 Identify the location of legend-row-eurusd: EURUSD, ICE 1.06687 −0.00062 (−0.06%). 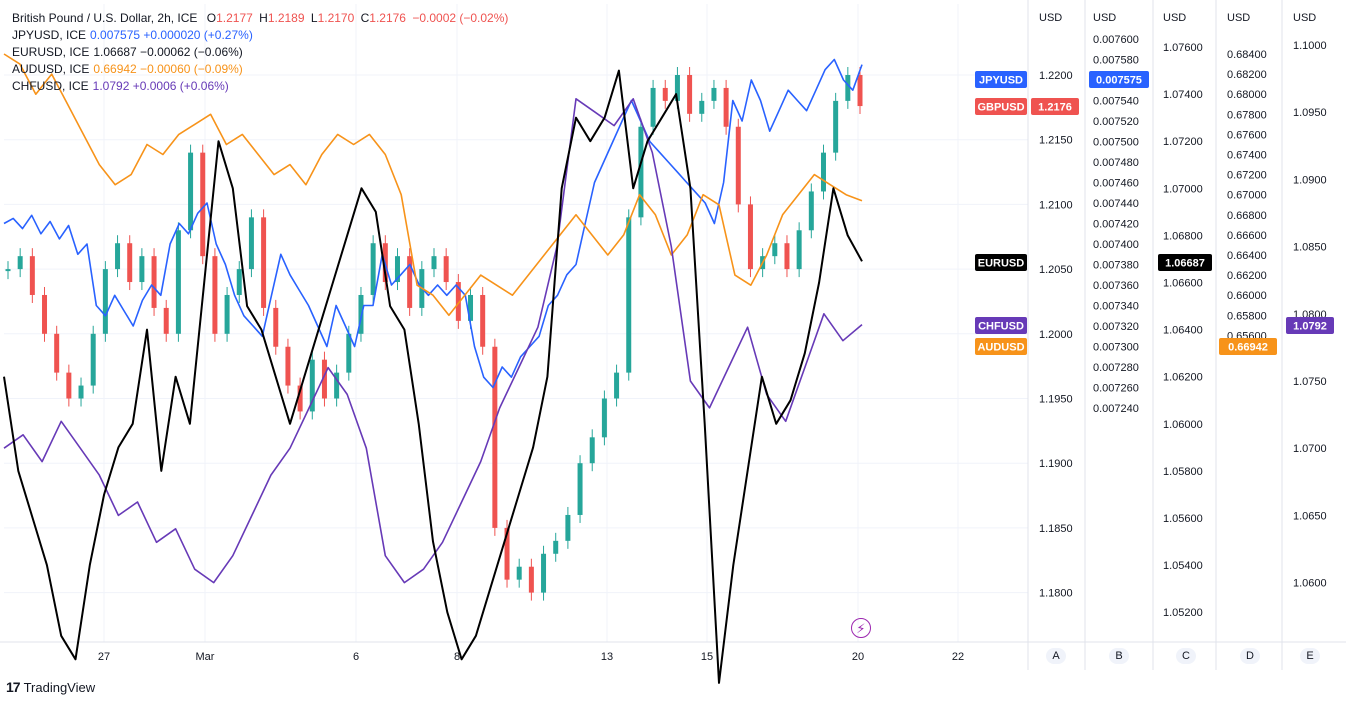
(260, 52).